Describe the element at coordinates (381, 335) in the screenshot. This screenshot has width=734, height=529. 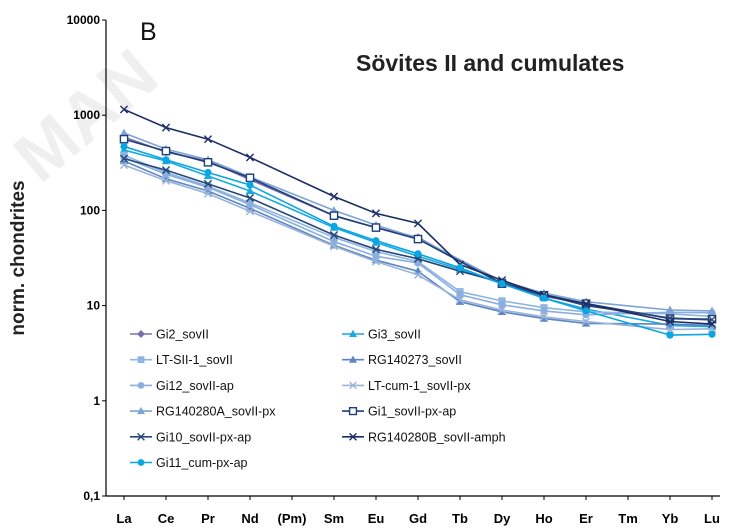
I see `legend-item: Gi3_sovII` at that location.